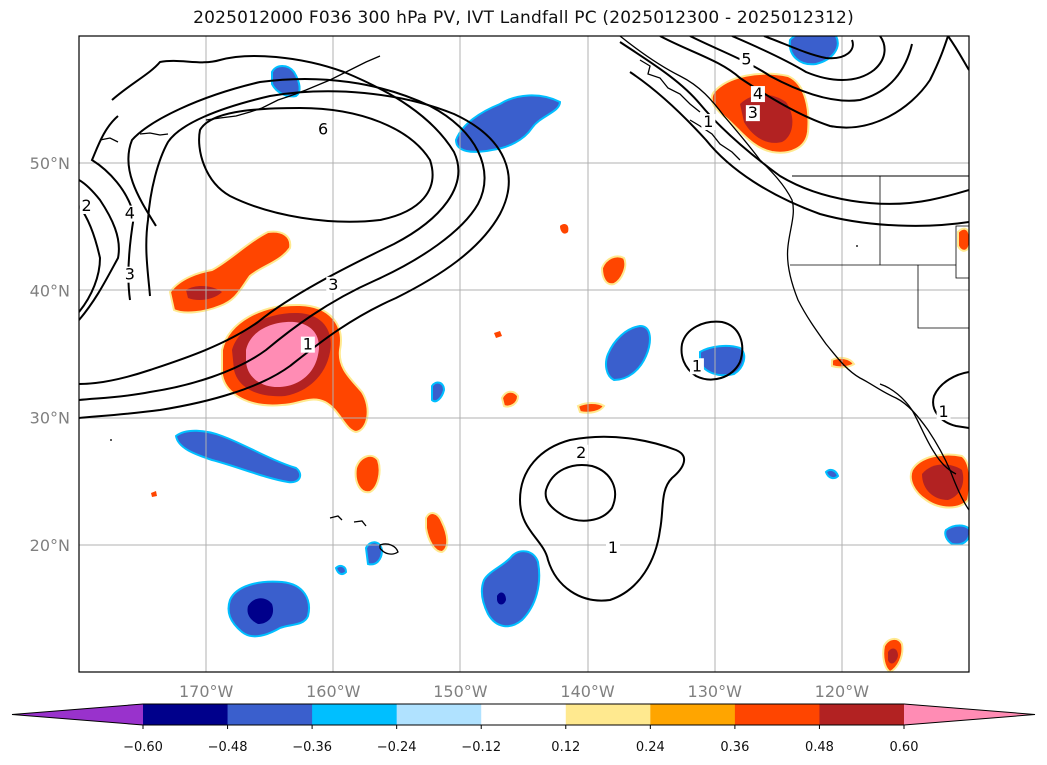 This screenshot has width=1047, height=765. What do you see at coordinates (481, 747) in the screenshot?
I see `colorbar-tick-label: −0.12` at bounding box center [481, 747].